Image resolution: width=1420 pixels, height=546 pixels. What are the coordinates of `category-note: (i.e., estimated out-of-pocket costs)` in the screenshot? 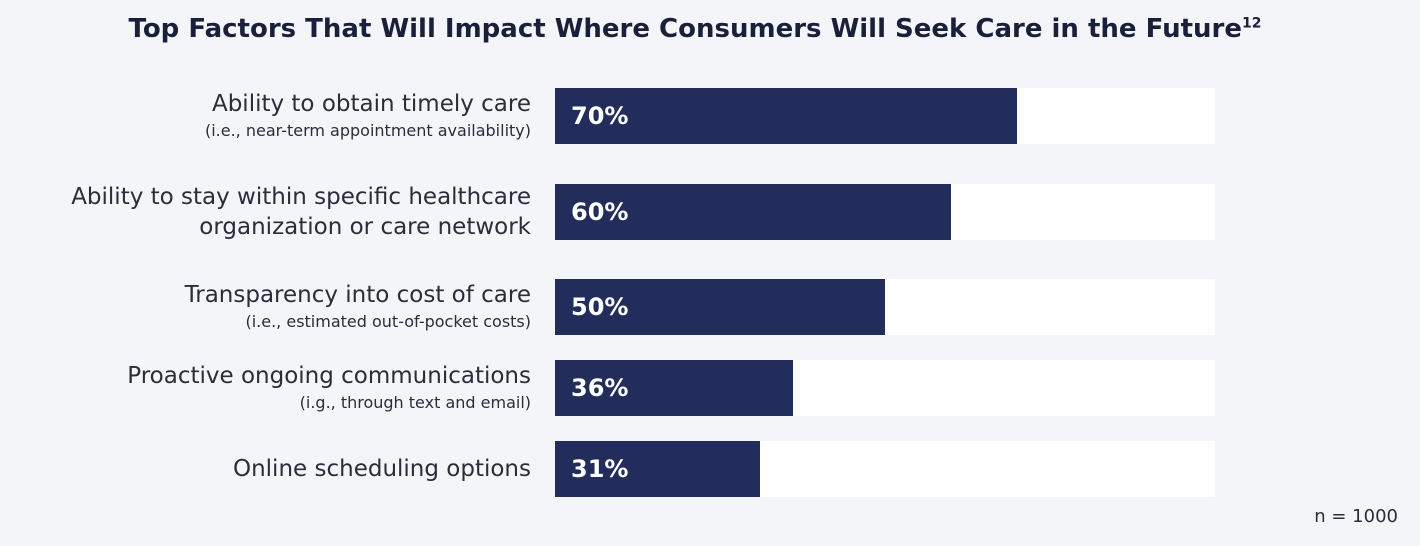 It's located at (388, 321).